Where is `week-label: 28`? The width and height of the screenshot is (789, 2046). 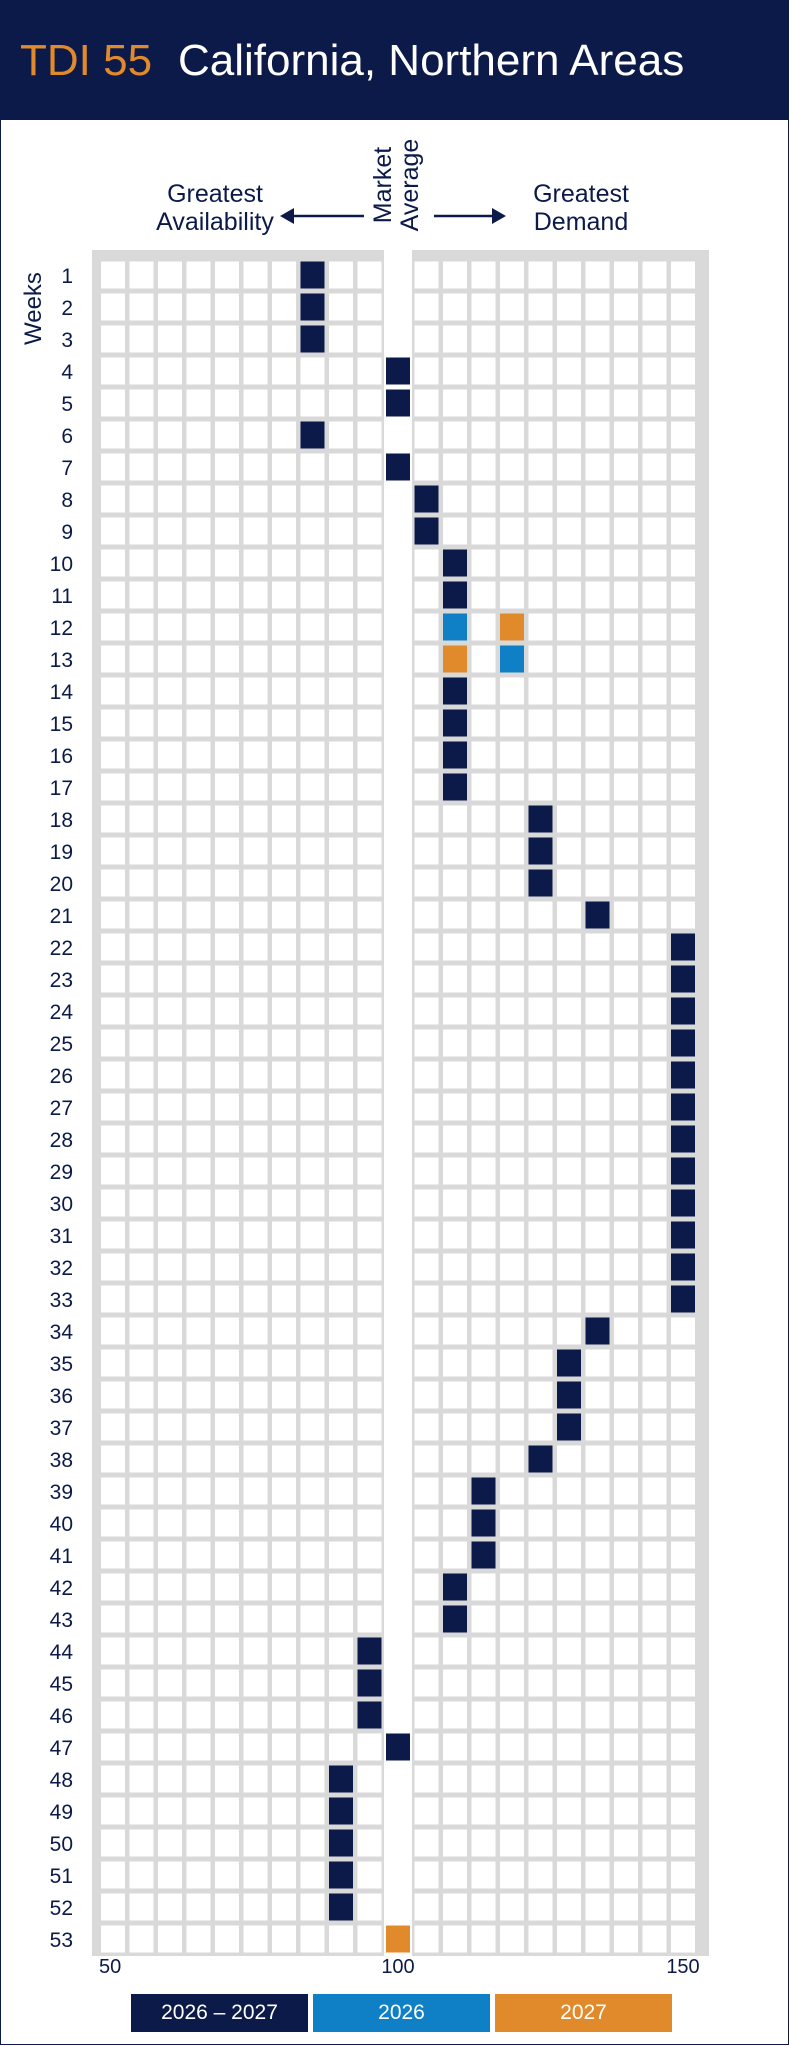
week-label: 28 is located at coordinates (61, 1140).